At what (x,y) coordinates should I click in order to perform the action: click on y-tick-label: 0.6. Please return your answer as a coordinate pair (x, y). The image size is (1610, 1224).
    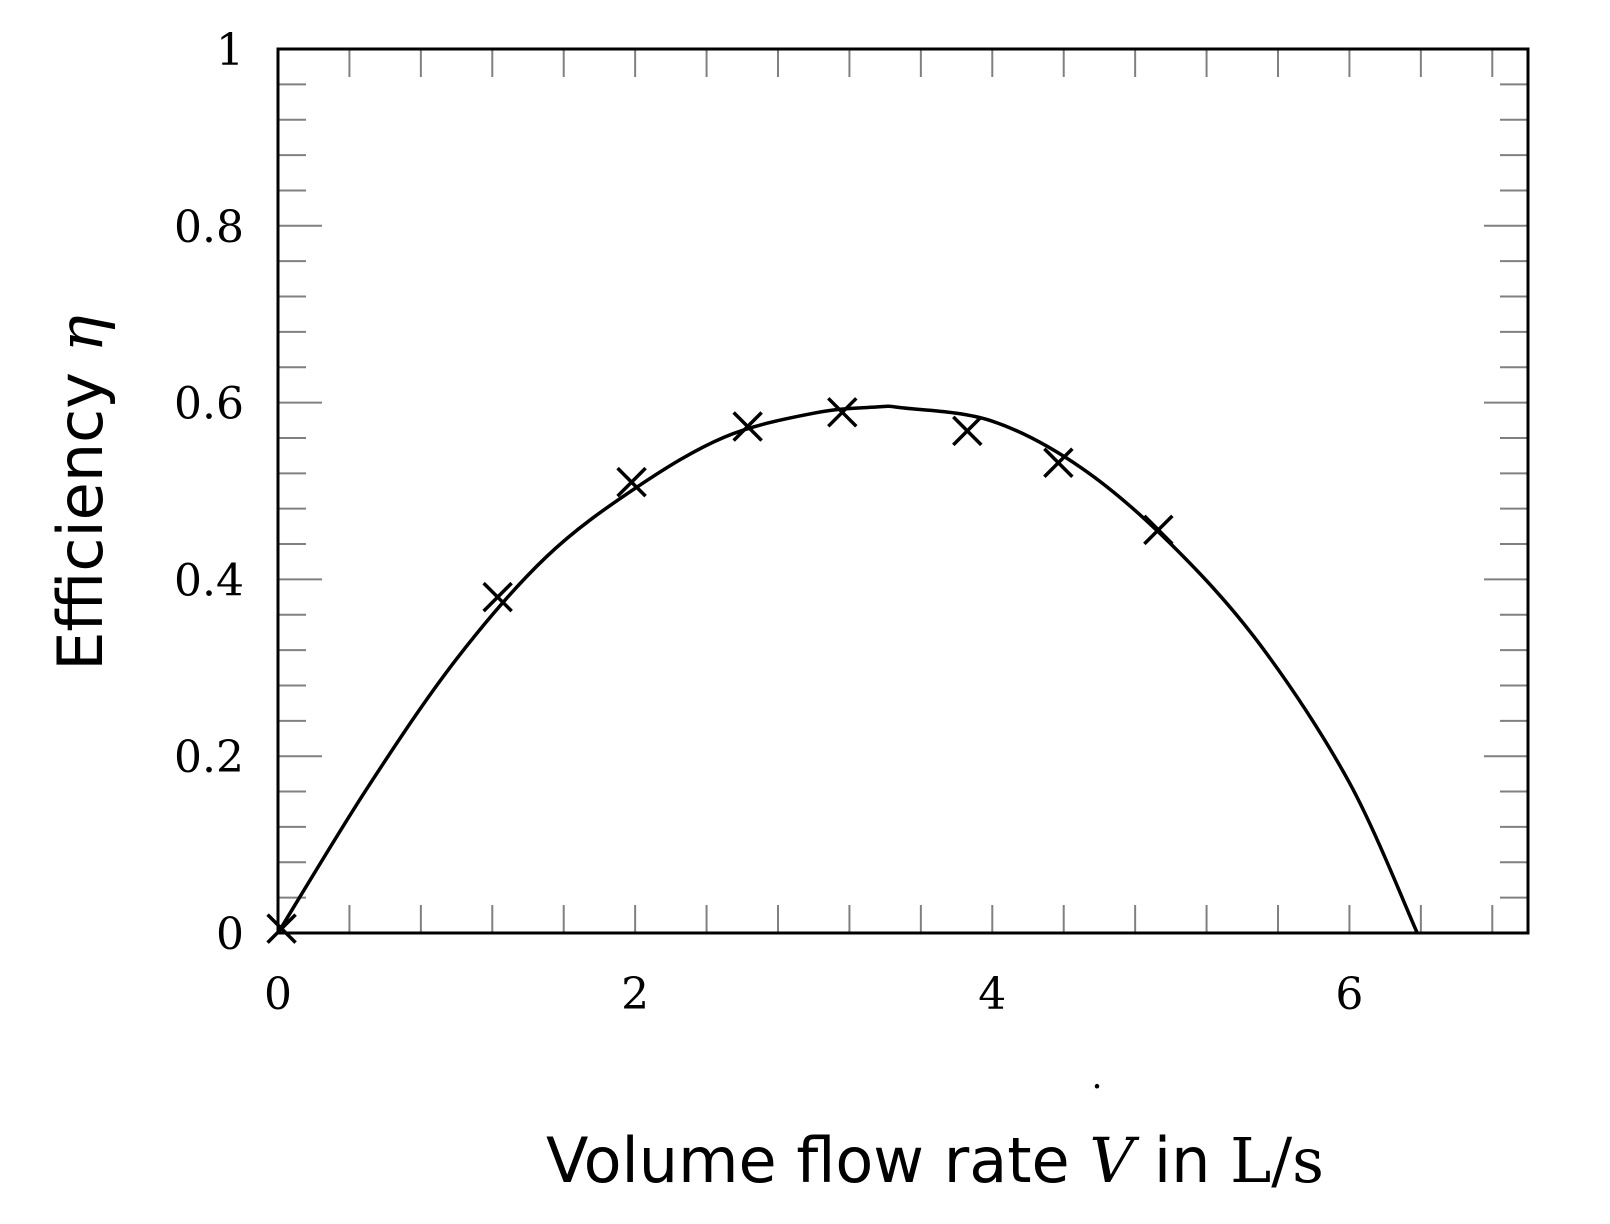
    Looking at the image, I should click on (209, 404).